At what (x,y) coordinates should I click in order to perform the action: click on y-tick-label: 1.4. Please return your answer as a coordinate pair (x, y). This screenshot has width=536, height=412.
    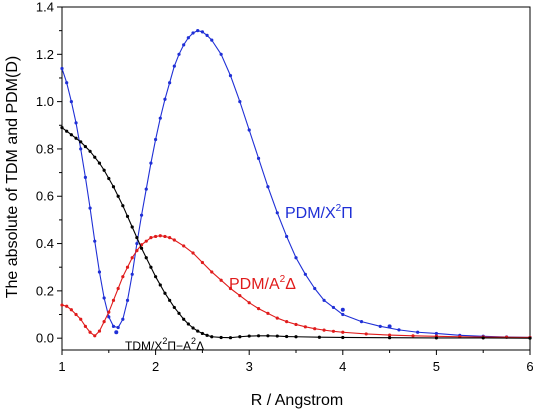
    Looking at the image, I should click on (45, 7).